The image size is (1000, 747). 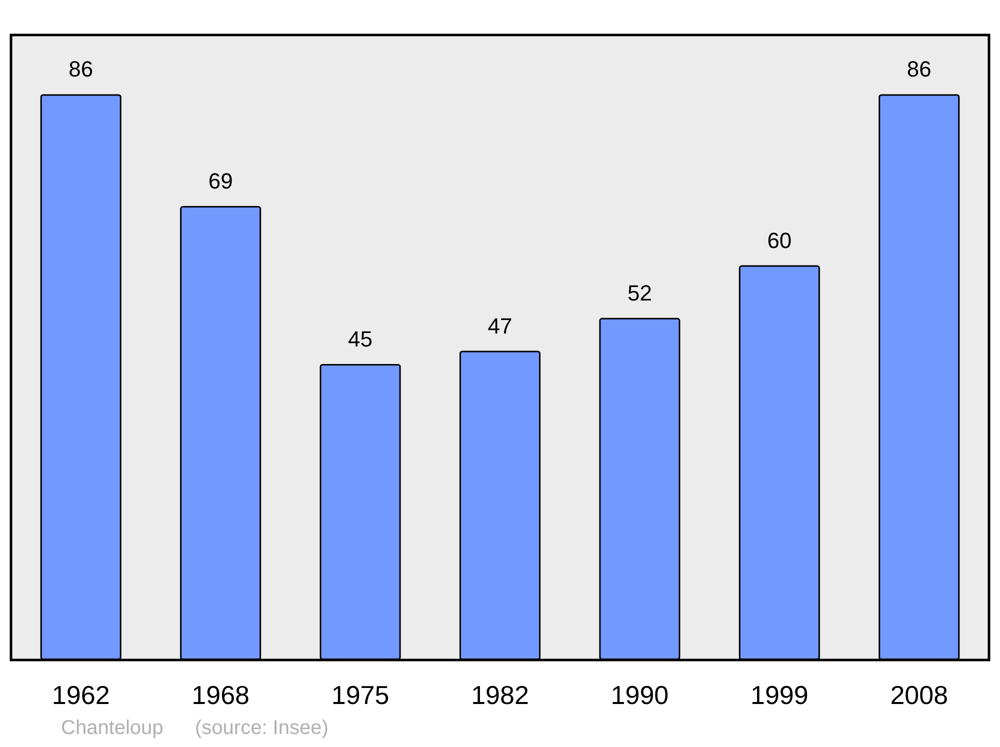 I want to click on data-label: 52, so click(x=639, y=293).